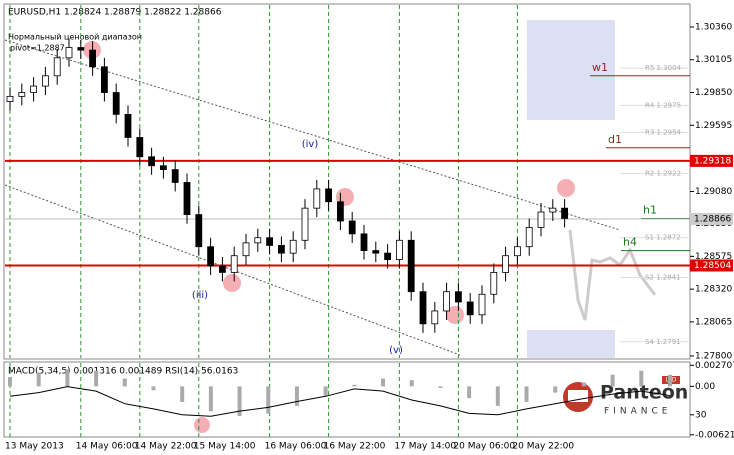 Image resolution: width=734 pixels, height=455 pixels. What do you see at coordinates (644, 393) in the screenshot?
I see `logo-name: Panteon` at bounding box center [644, 393].